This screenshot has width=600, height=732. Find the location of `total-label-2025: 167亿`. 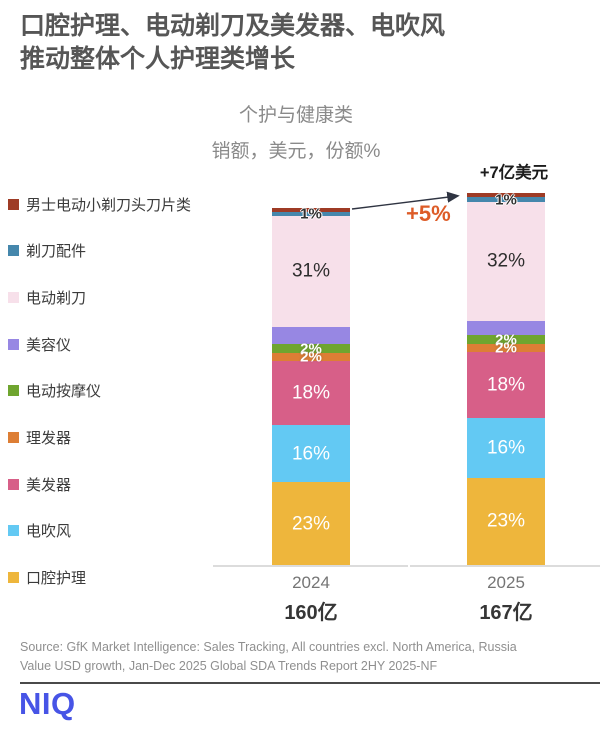

total-label-2025: 167亿 is located at coordinates (506, 613).